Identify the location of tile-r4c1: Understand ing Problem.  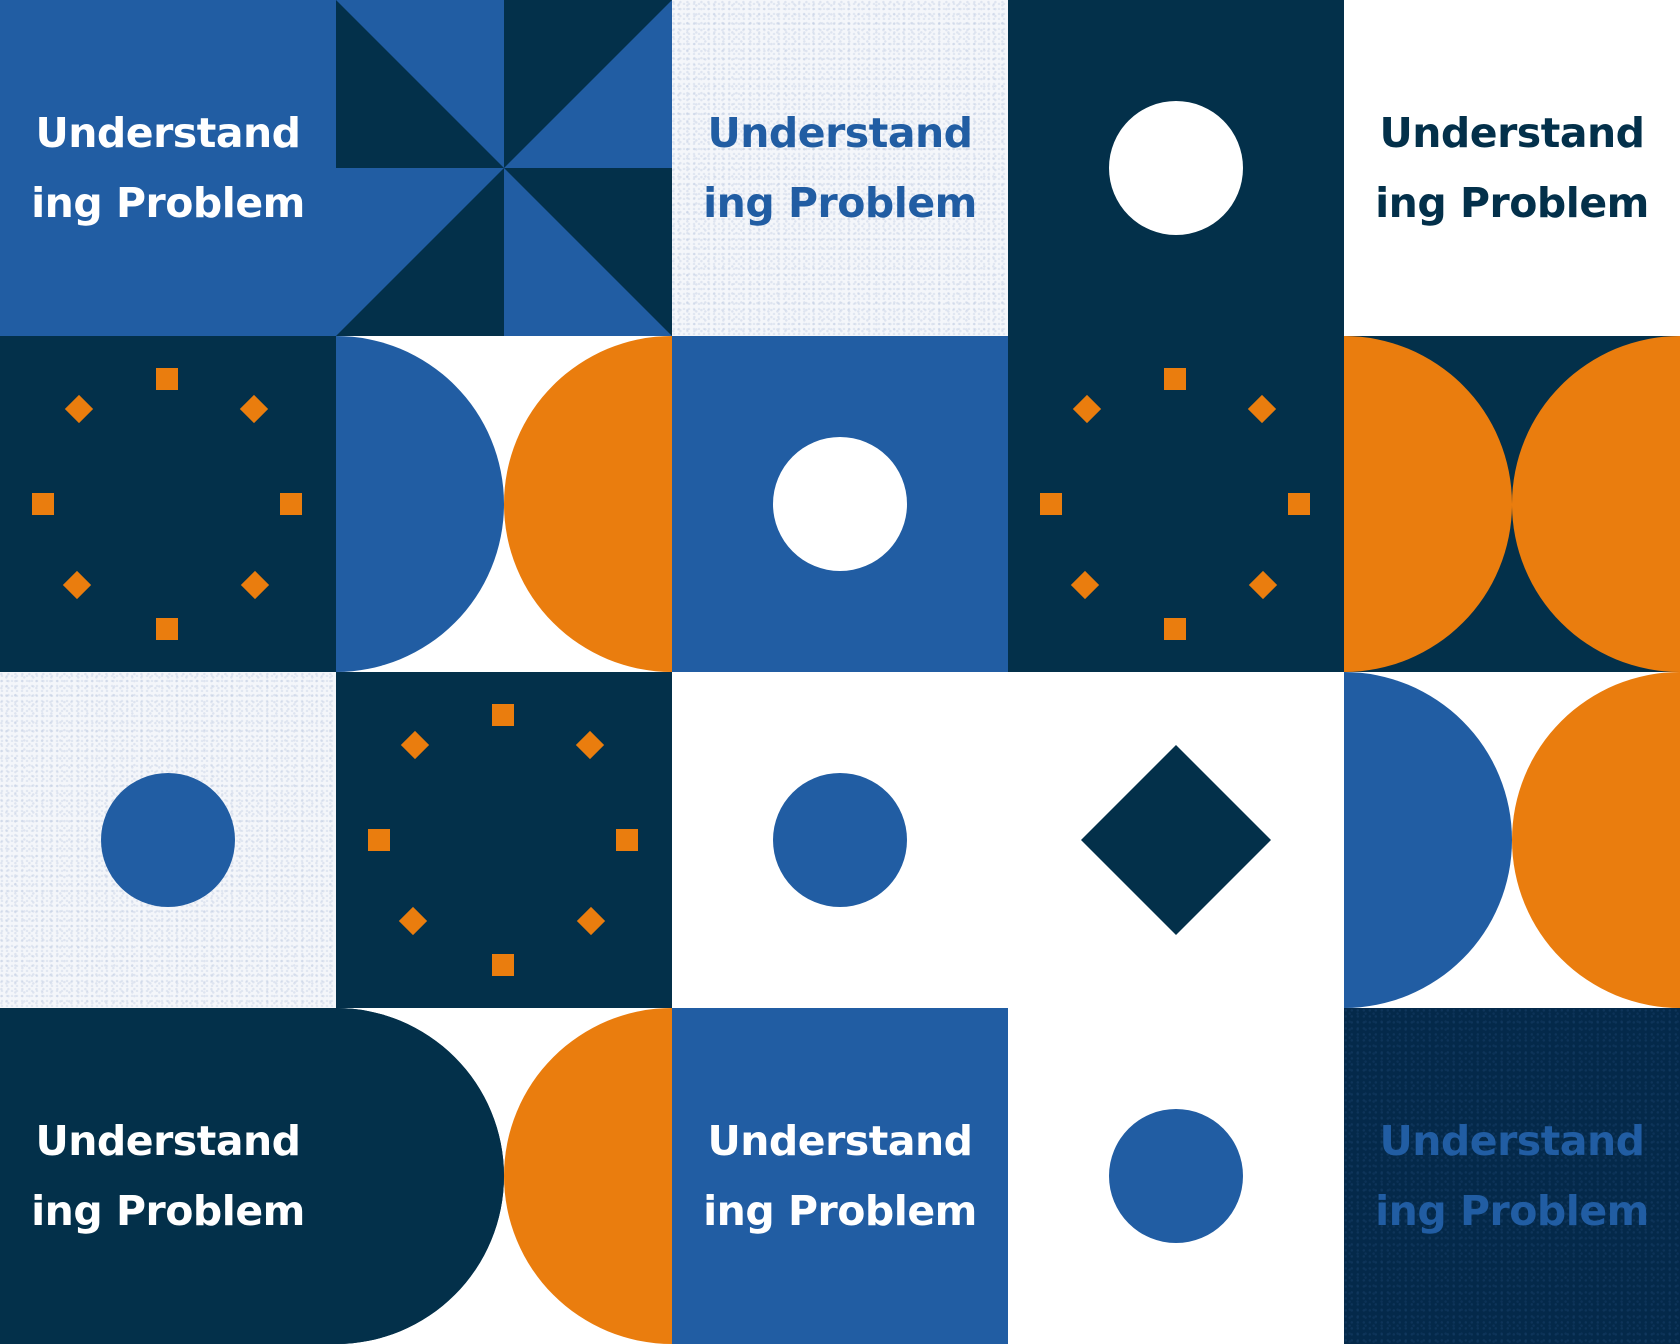
(168, 1176).